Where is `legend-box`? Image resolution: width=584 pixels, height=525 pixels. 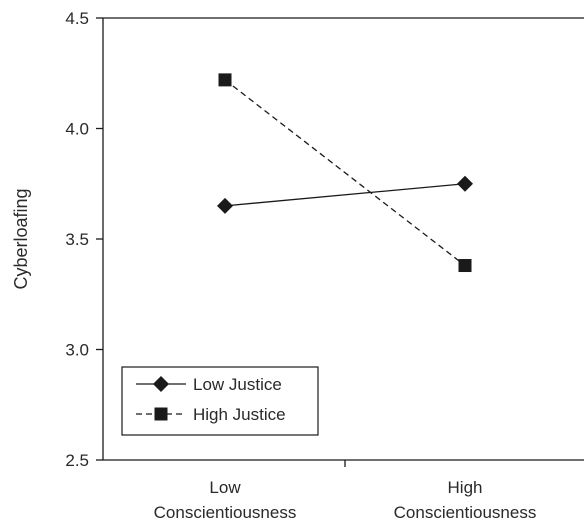
legend-box is located at coordinates (220, 401).